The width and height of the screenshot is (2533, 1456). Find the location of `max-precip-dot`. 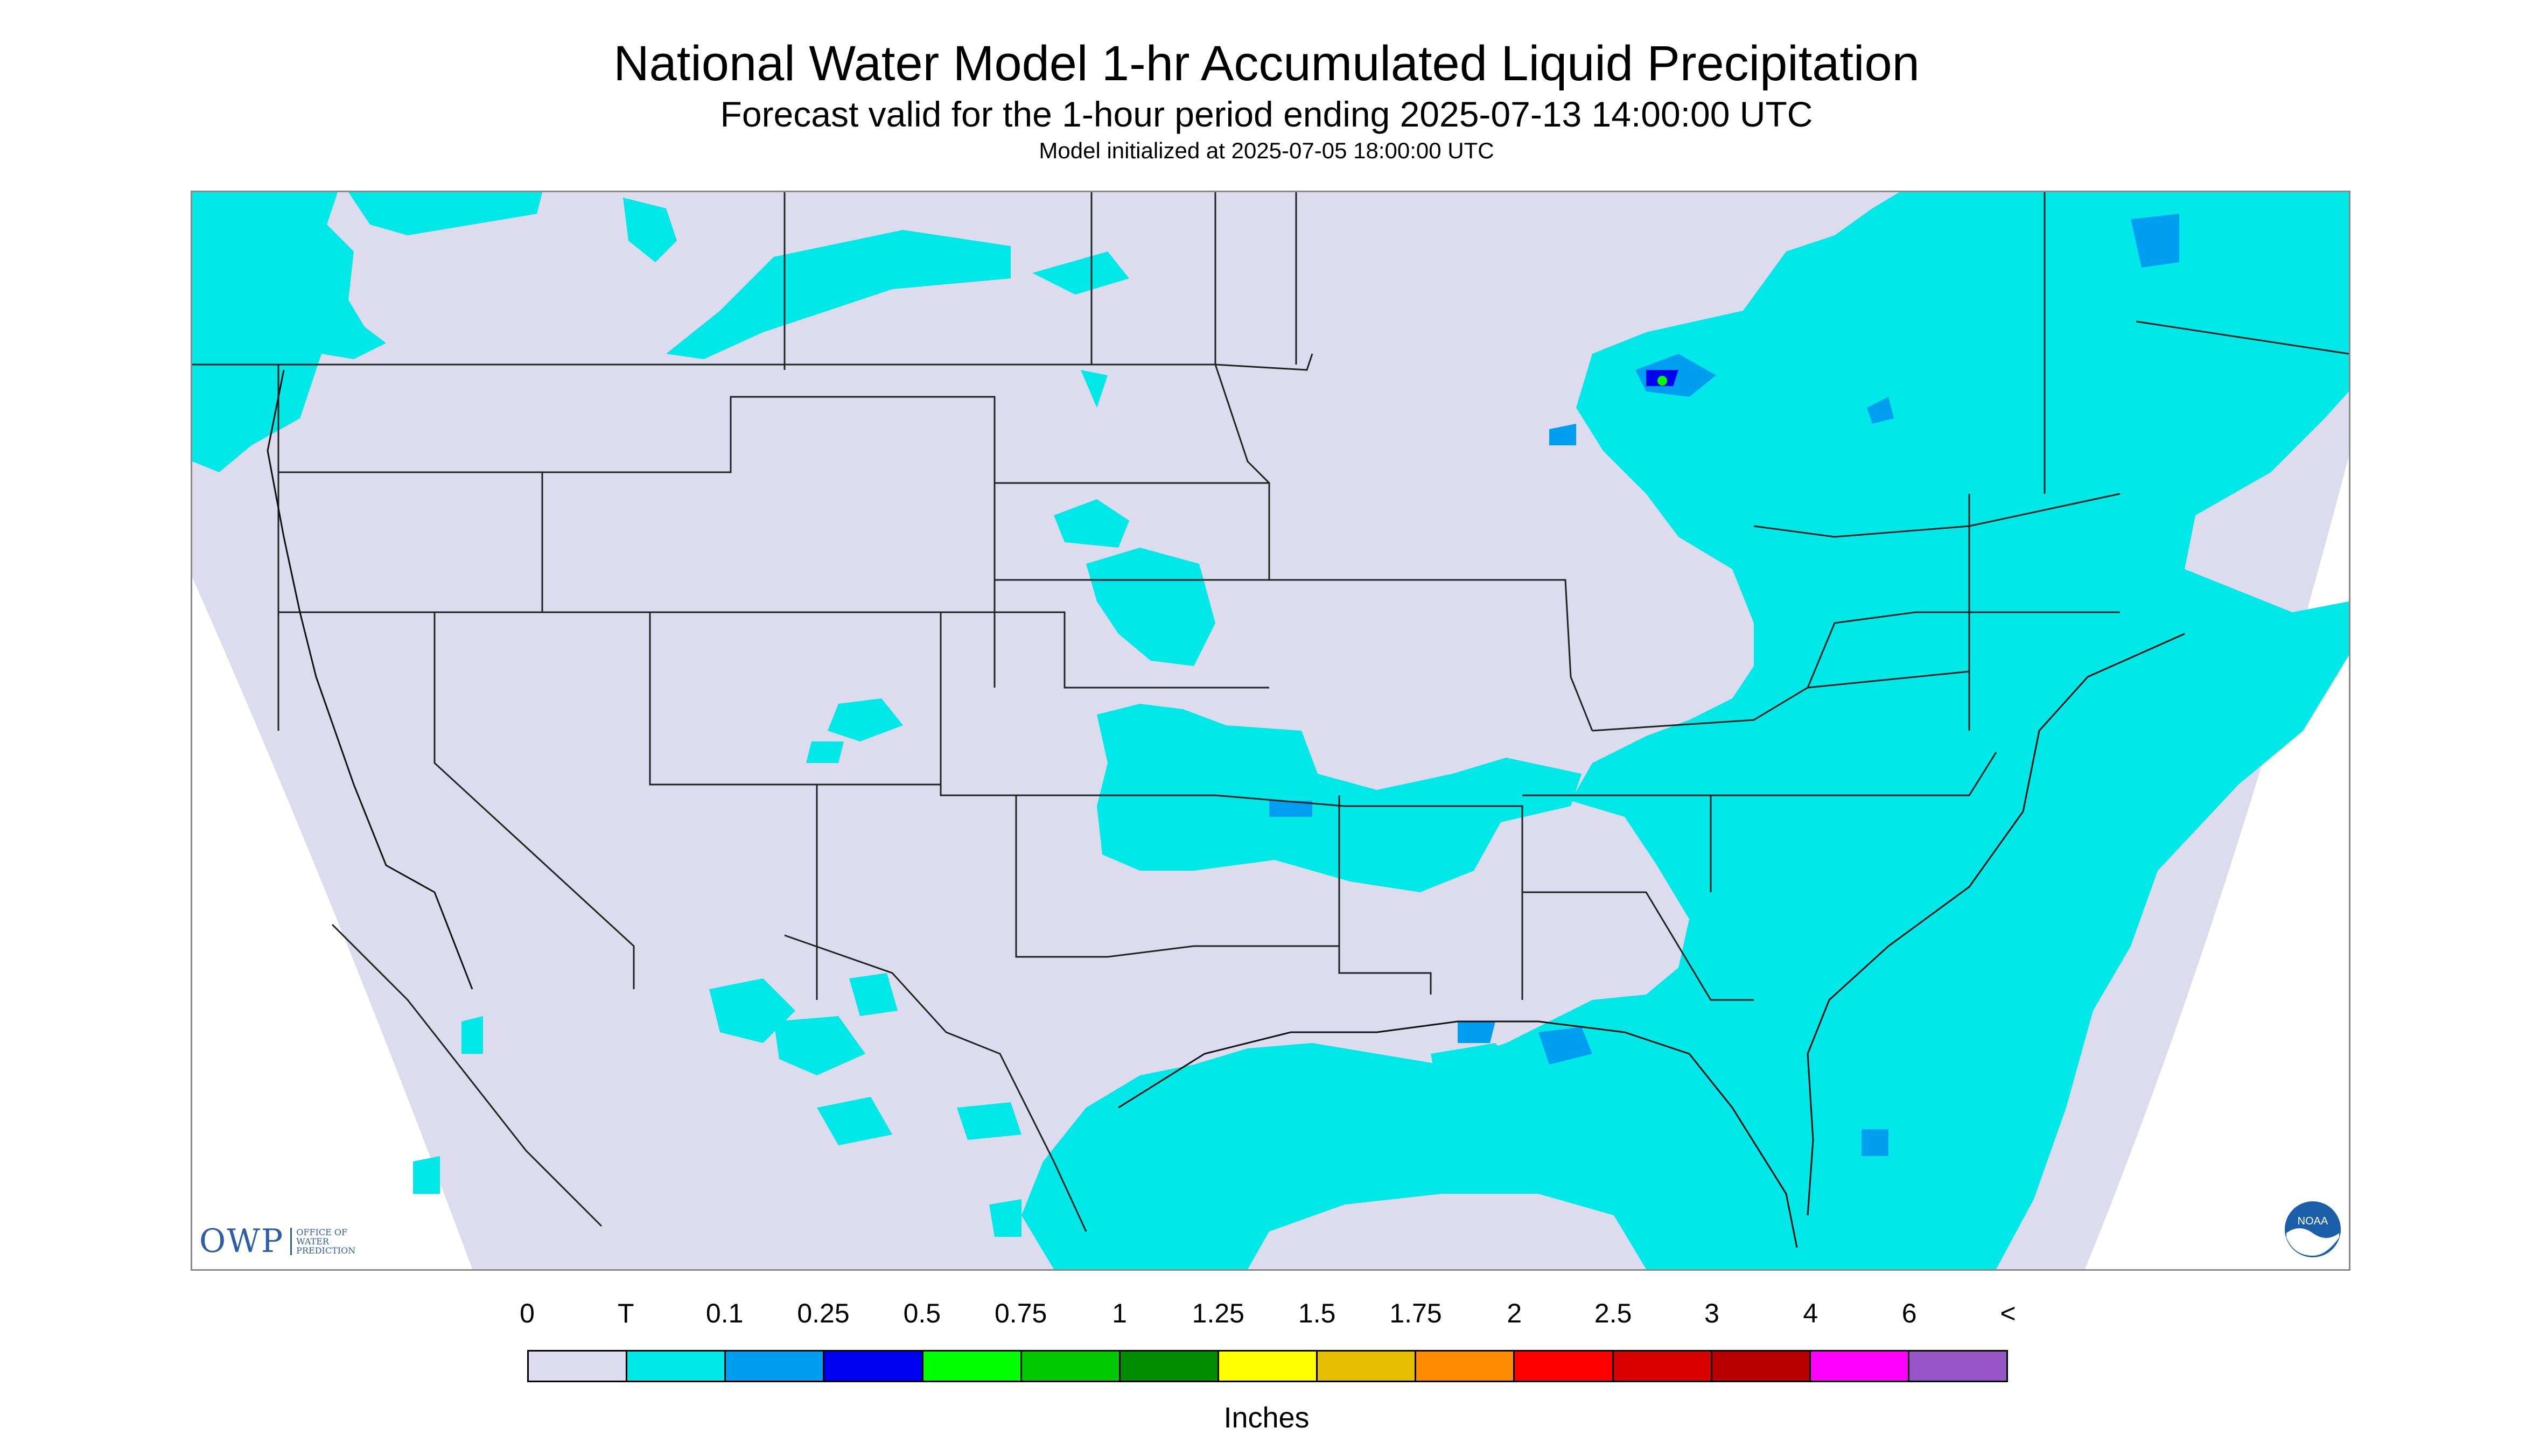

max-precip-dot is located at coordinates (1662, 381).